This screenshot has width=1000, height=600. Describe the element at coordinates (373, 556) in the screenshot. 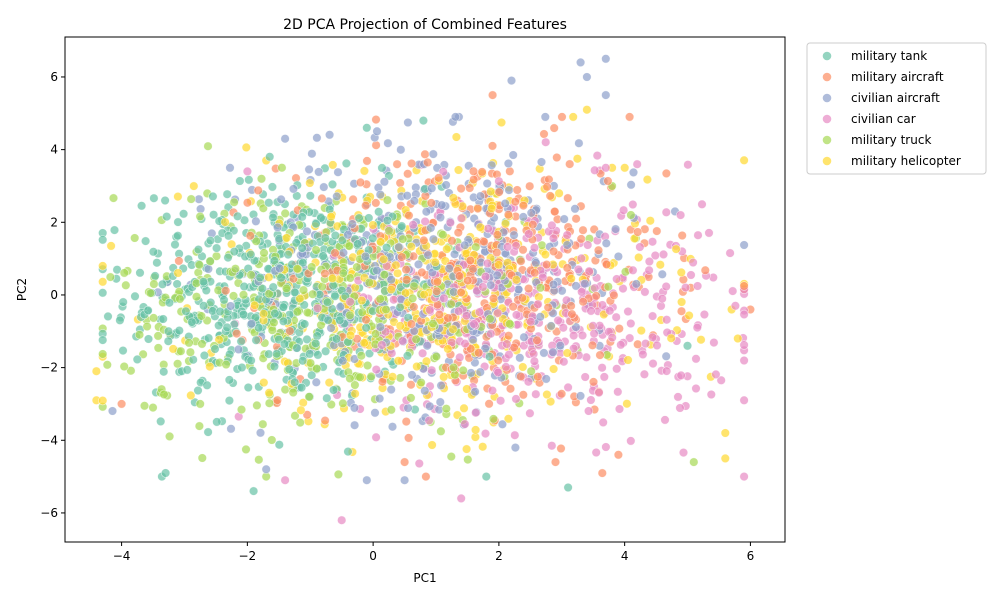

I see `x-tick-label: 0` at that location.